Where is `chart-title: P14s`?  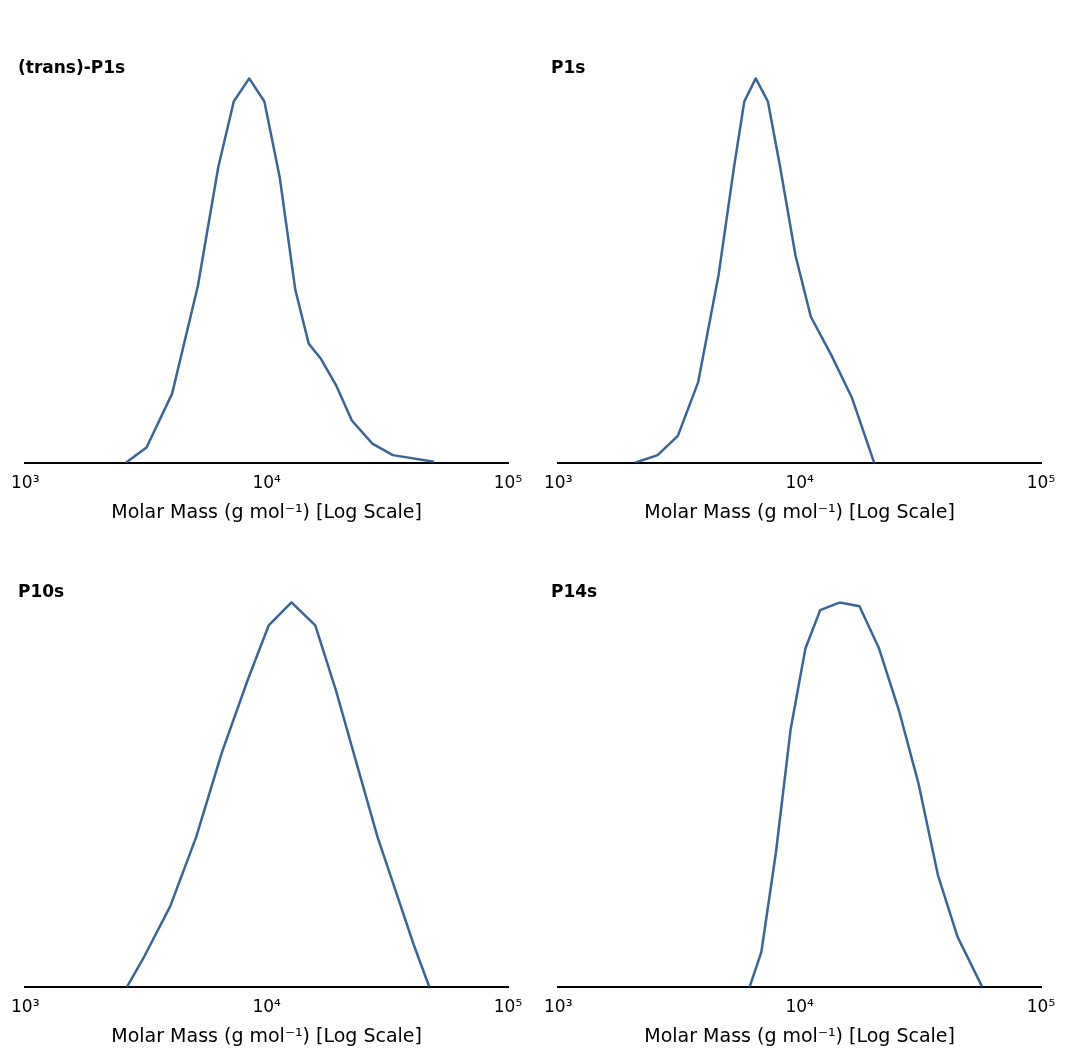
chart-title: P14s is located at coordinates (574, 590).